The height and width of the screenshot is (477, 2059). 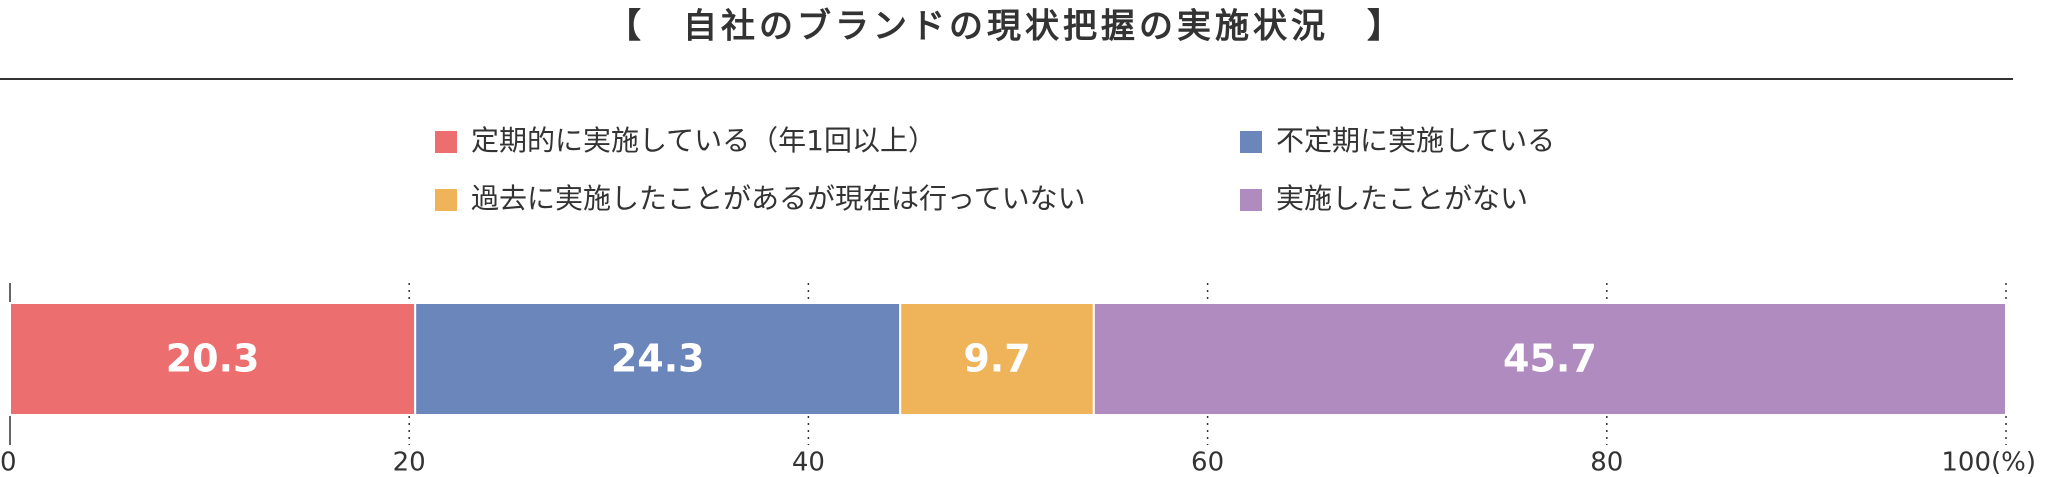 I want to click on data-label: 45.7, so click(x=1550, y=359).